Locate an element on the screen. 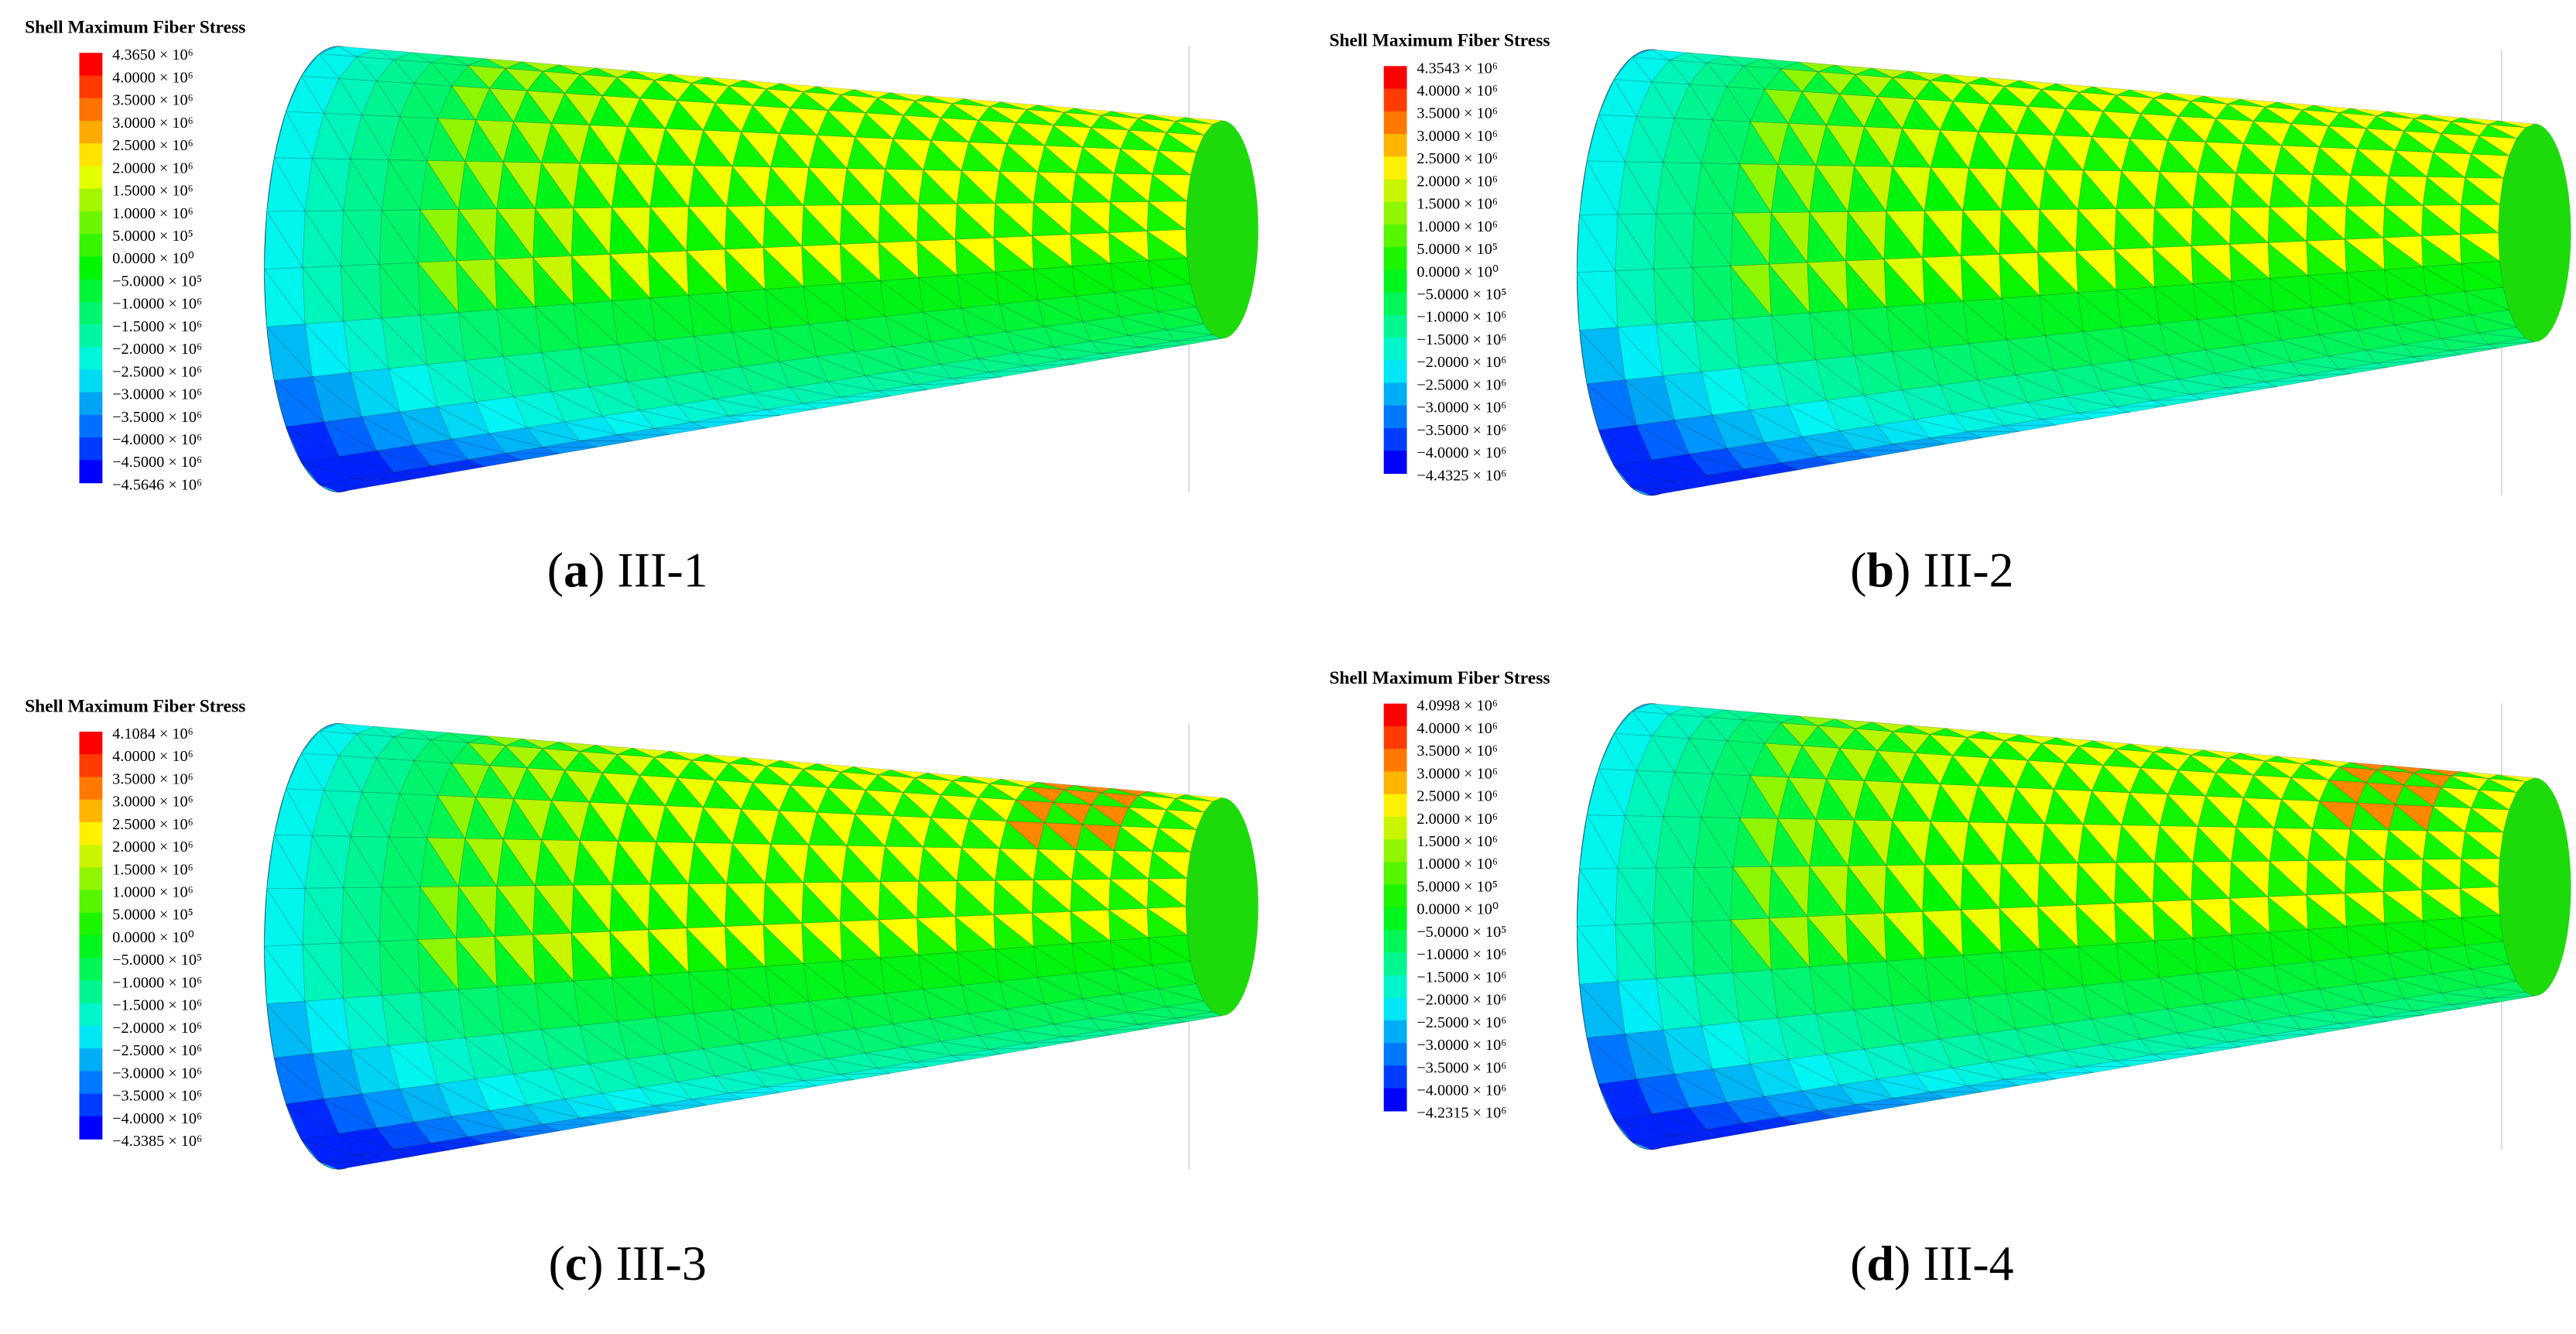  legend-label: −3.5000 × 10⁶ is located at coordinates (157, 418).